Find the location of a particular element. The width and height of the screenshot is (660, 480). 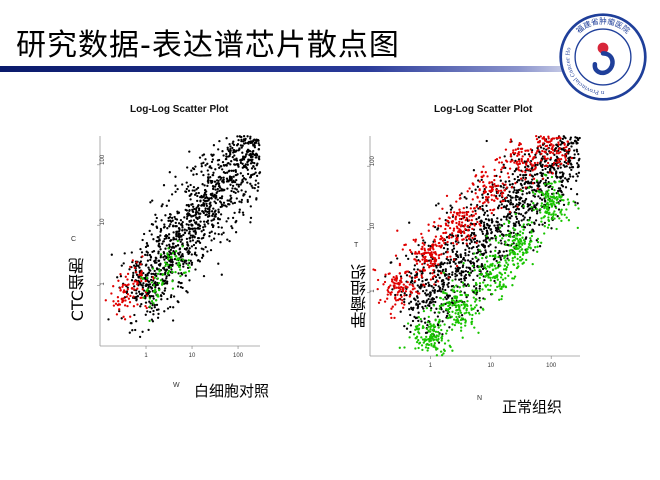

y-tick-label: 100 is located at coordinates (373, 161).